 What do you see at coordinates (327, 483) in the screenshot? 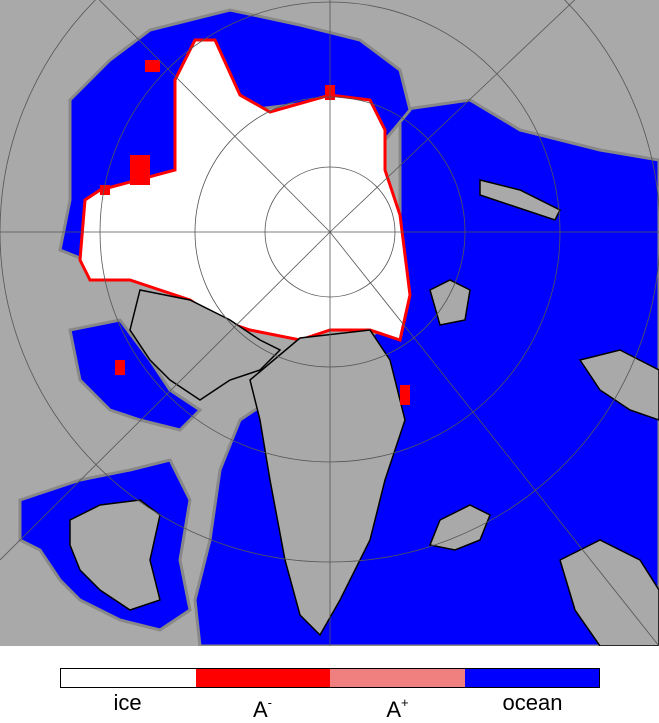
I see `greenland` at bounding box center [327, 483].